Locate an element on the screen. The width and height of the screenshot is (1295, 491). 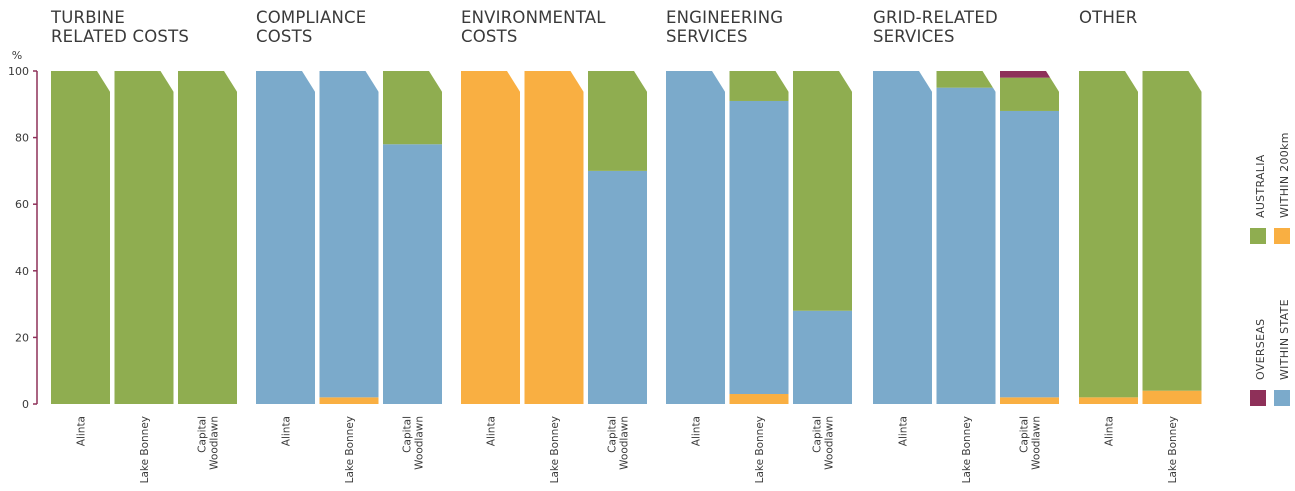
group-title: COMPLIANCE COSTS is located at coordinates (311, 27).